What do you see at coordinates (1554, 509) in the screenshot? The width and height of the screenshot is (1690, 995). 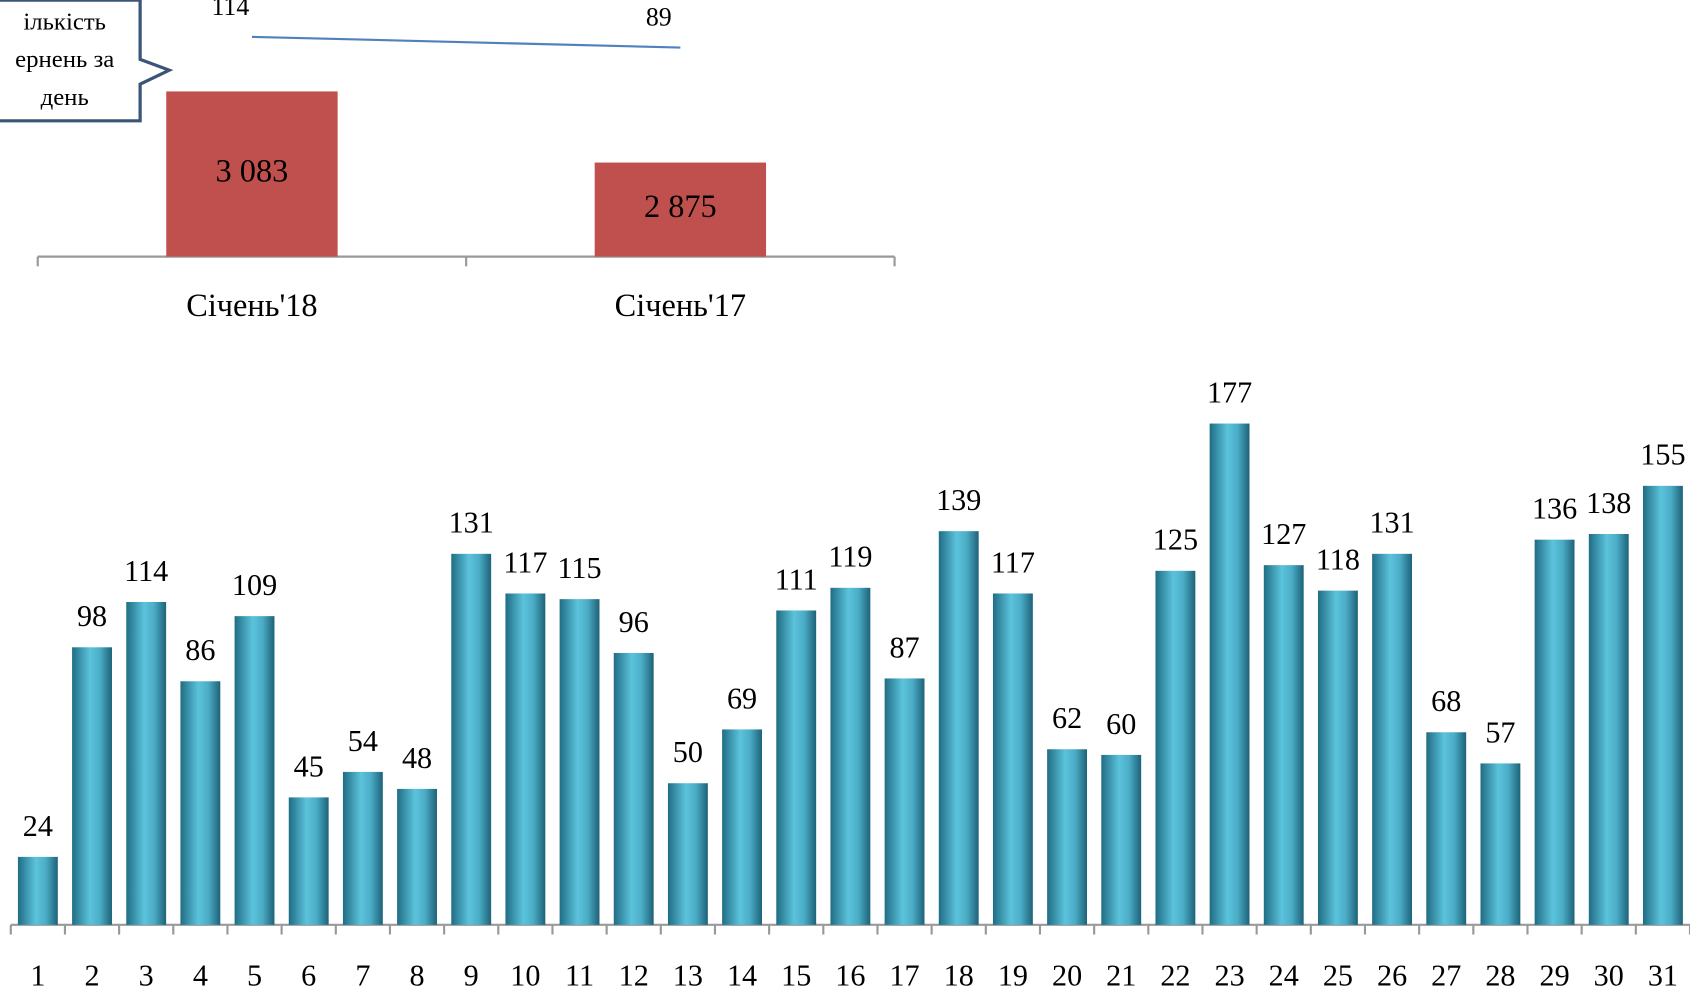 I see `data-label: 136` at bounding box center [1554, 509].